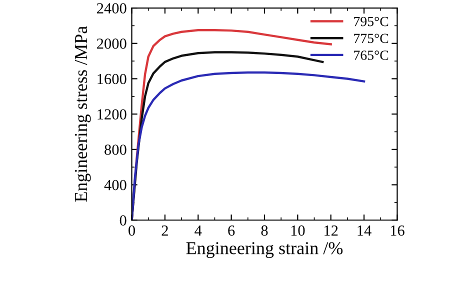  Describe the element at coordinates (371, 55) in the screenshot. I see `legend-label: 765°C` at that location.